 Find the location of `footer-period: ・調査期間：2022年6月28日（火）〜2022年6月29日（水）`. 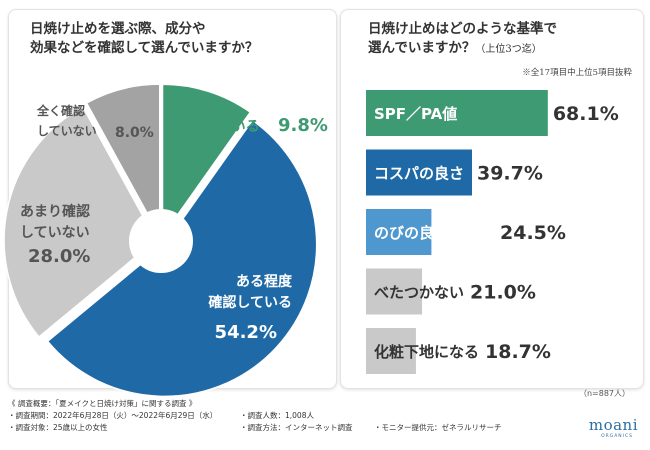

footer-period: ・調査期間：2022年6月28日（火）〜2022年6月29日（水） is located at coordinates (113, 415).